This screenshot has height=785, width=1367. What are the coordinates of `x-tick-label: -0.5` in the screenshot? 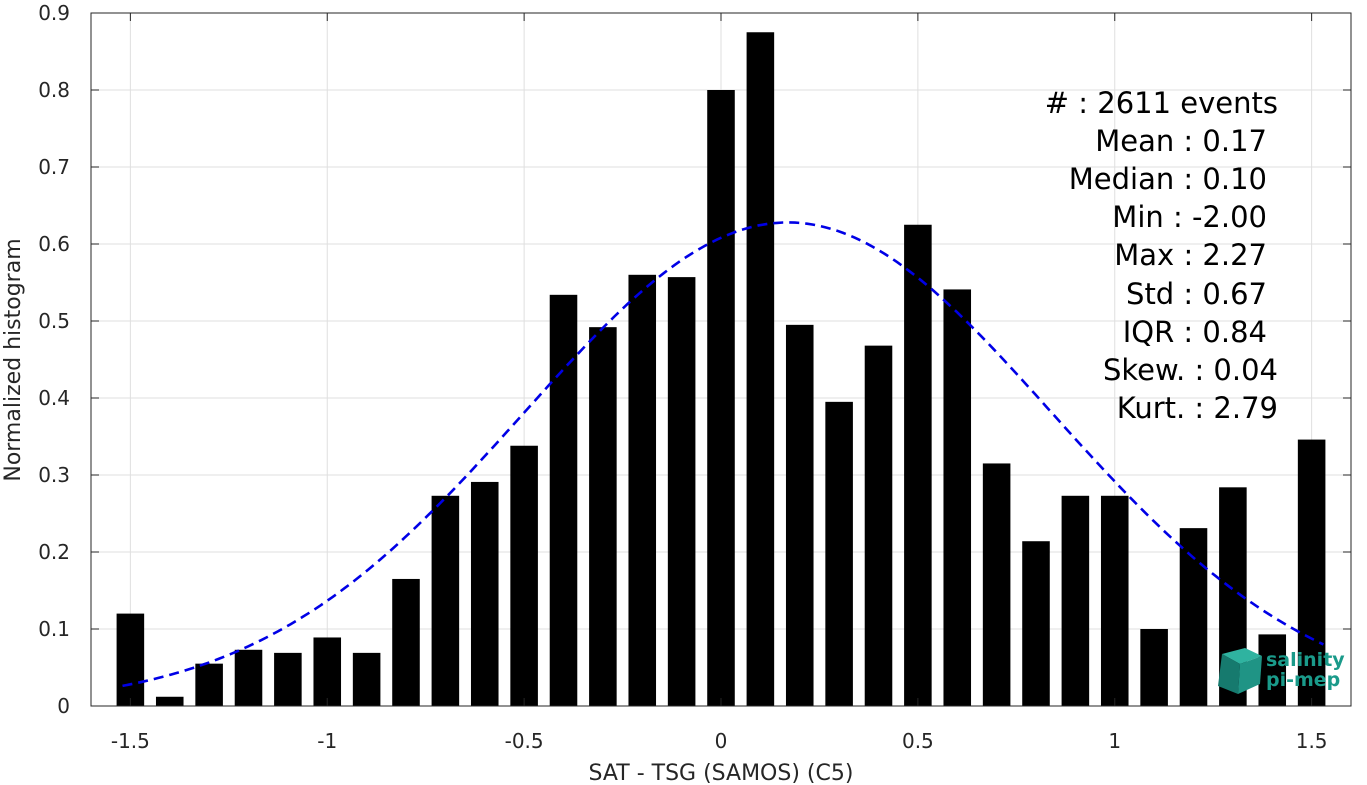 It's located at (524, 741).